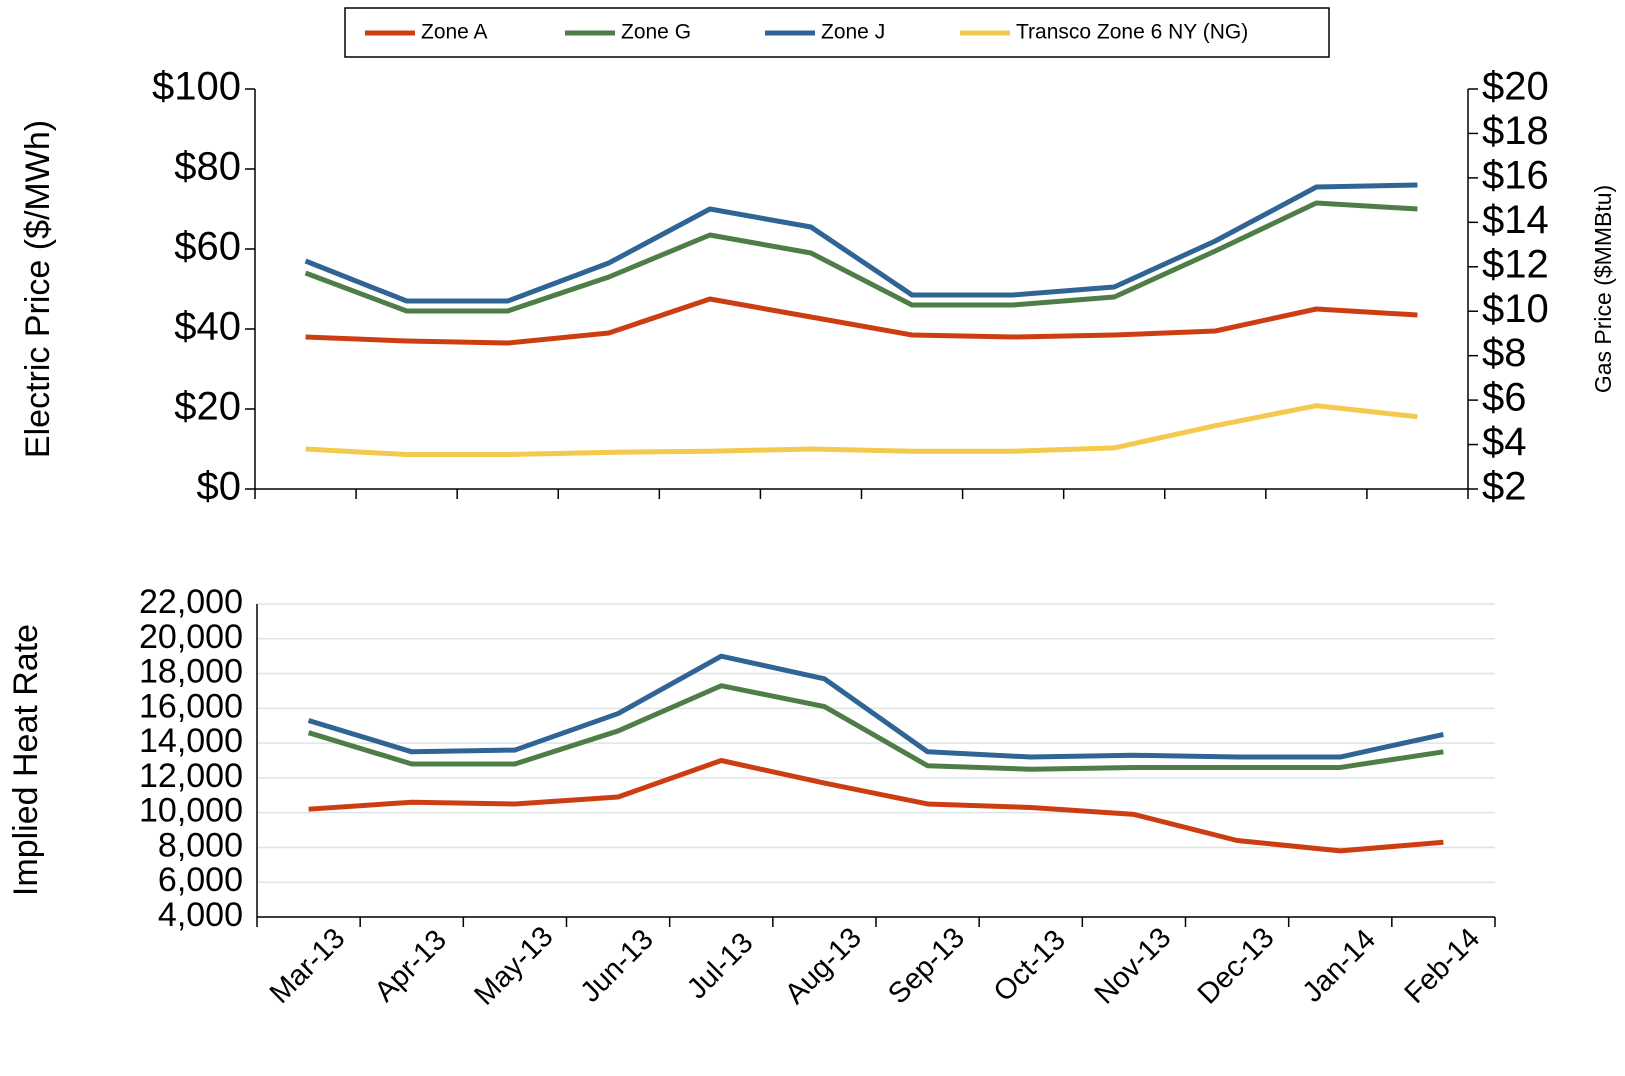  Describe the element at coordinates (926, 966) in the screenshot. I see `x-tick-label: Sep-13` at that location.